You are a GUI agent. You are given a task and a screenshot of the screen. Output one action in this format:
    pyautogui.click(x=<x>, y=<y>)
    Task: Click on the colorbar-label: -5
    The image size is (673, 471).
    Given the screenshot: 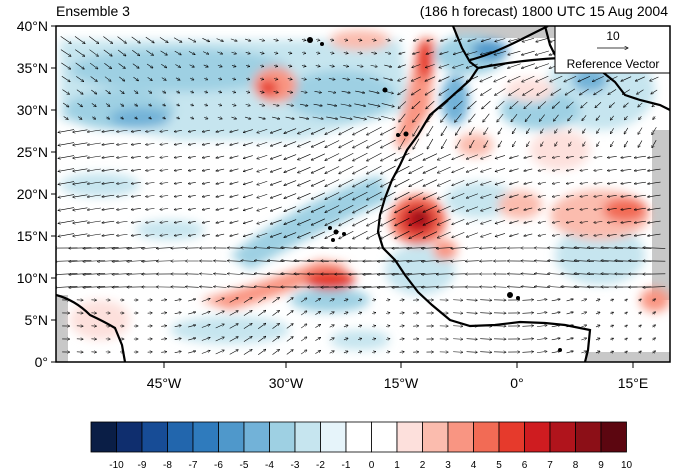 What is the action you would take?
    pyautogui.click(x=244, y=465)
    